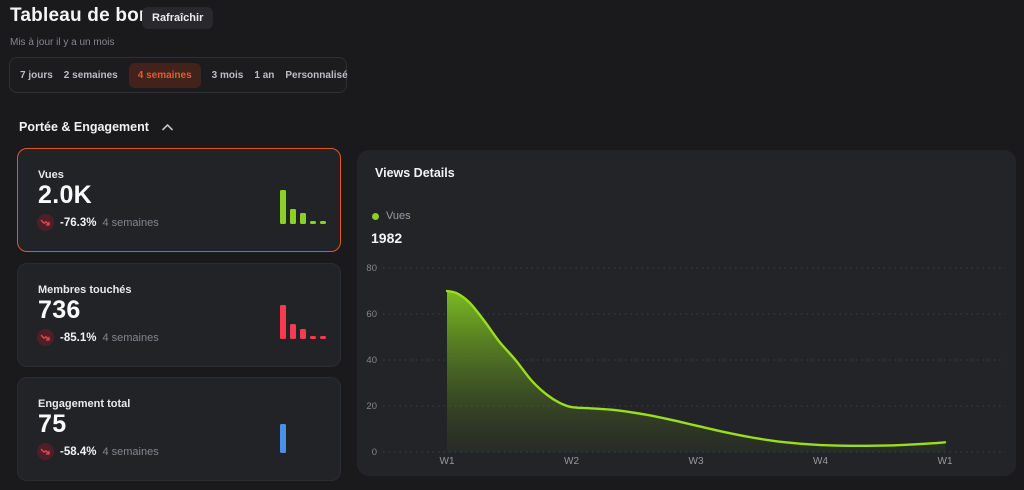  Describe the element at coordinates (374, 452) in the screenshot. I see `svg-text: 0` at that location.